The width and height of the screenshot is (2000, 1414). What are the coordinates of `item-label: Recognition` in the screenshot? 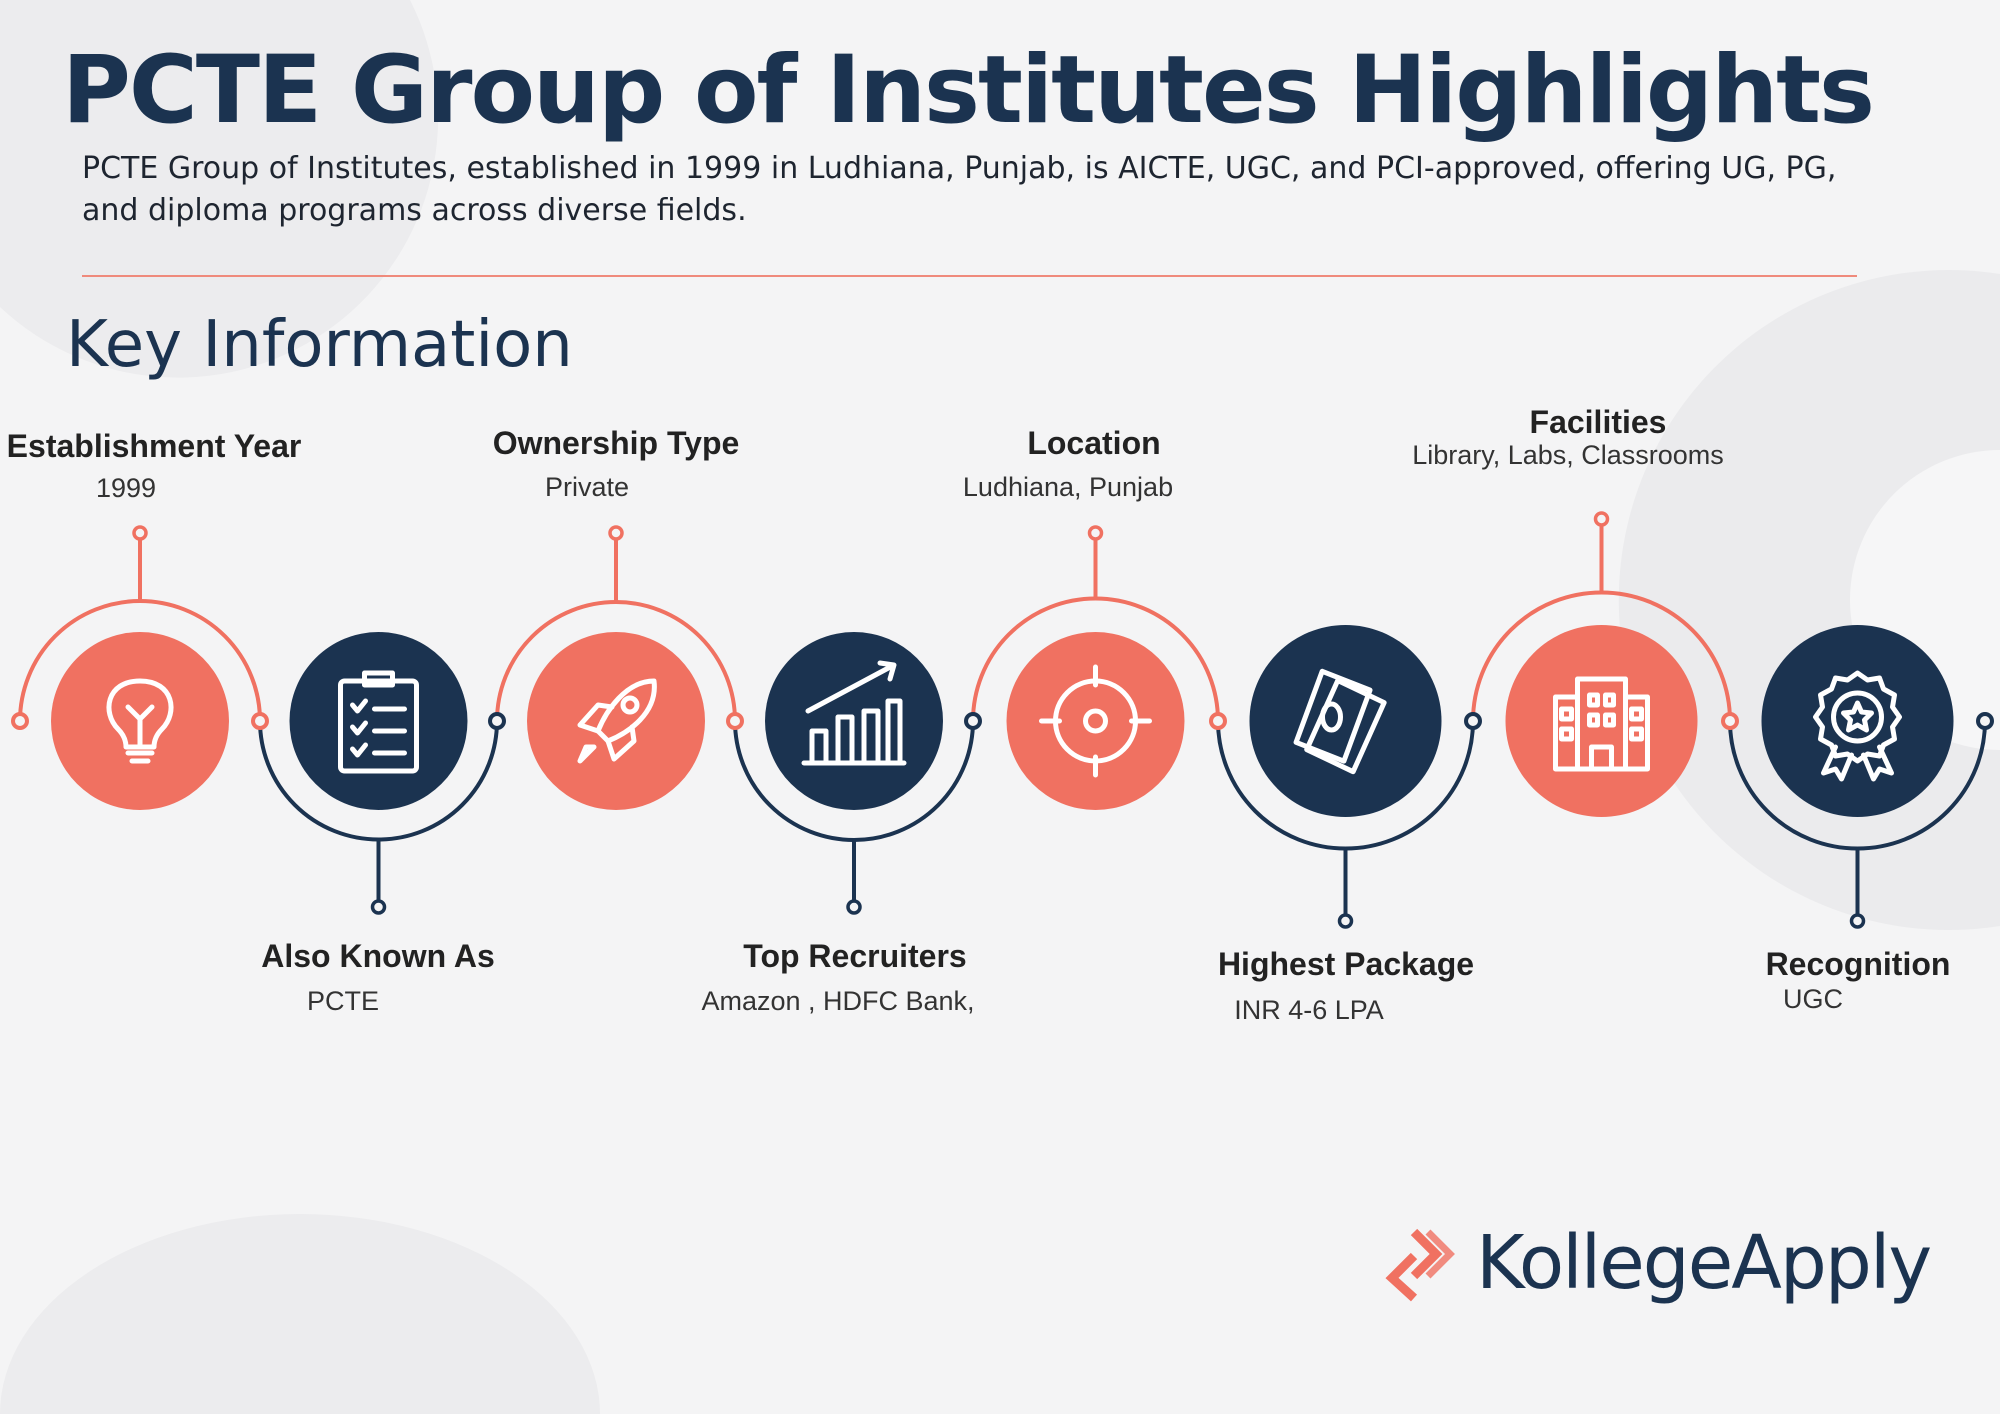 It's located at (1858, 964).